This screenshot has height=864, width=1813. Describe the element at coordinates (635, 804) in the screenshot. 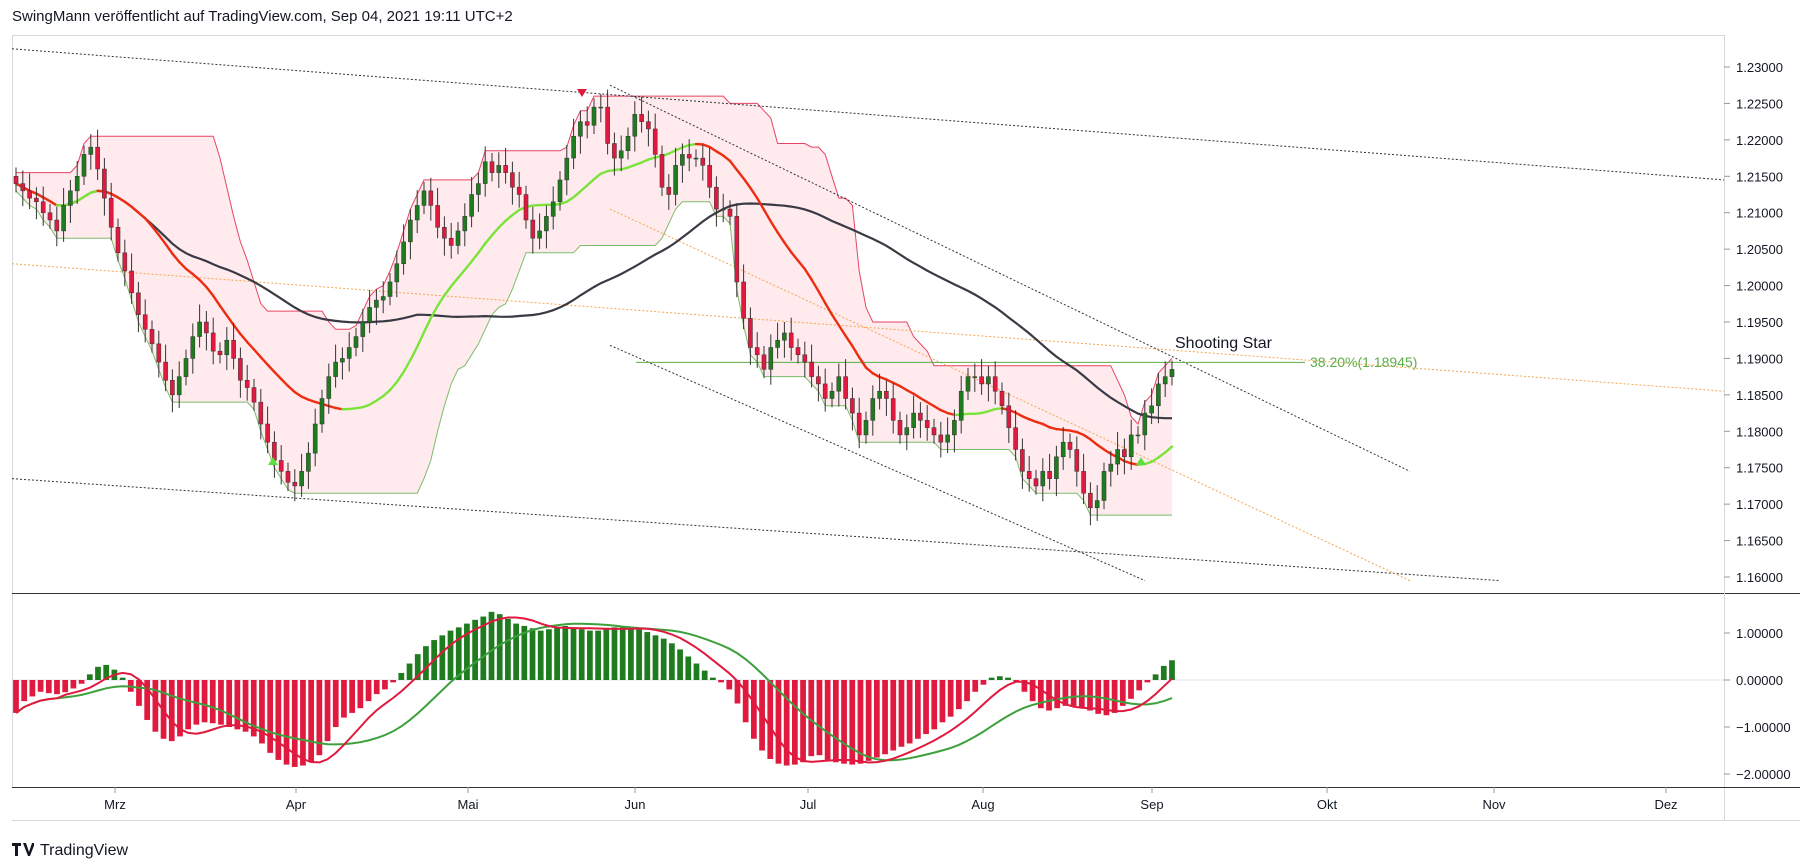

I see `time-tick-label: Jun` at that location.